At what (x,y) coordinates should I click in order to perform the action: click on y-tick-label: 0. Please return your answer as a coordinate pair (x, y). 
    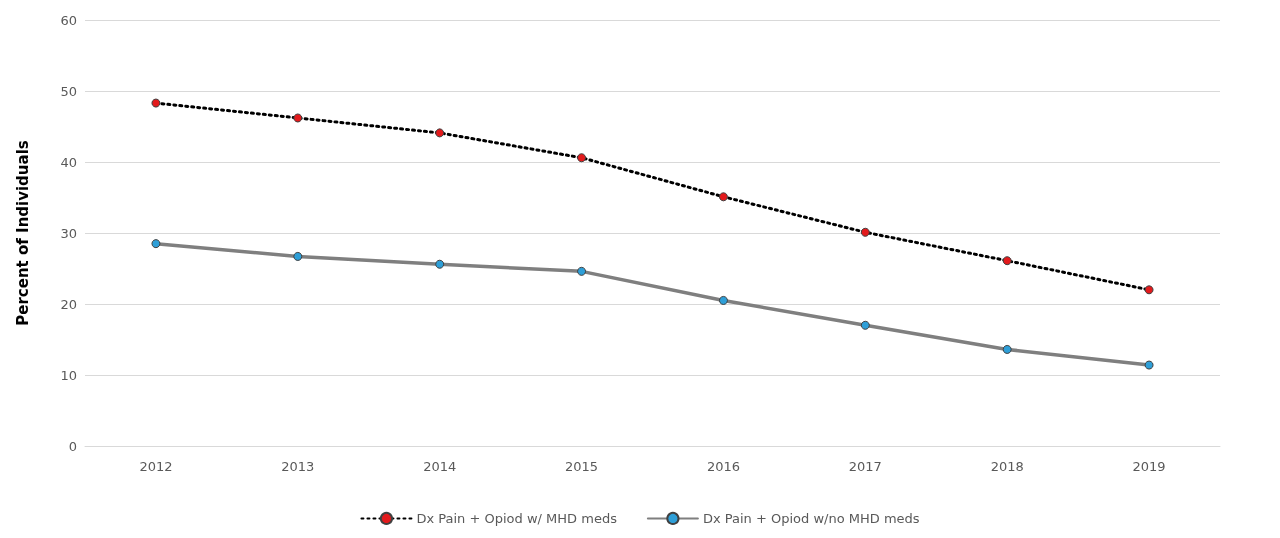
    Looking at the image, I should click on (72, 446).